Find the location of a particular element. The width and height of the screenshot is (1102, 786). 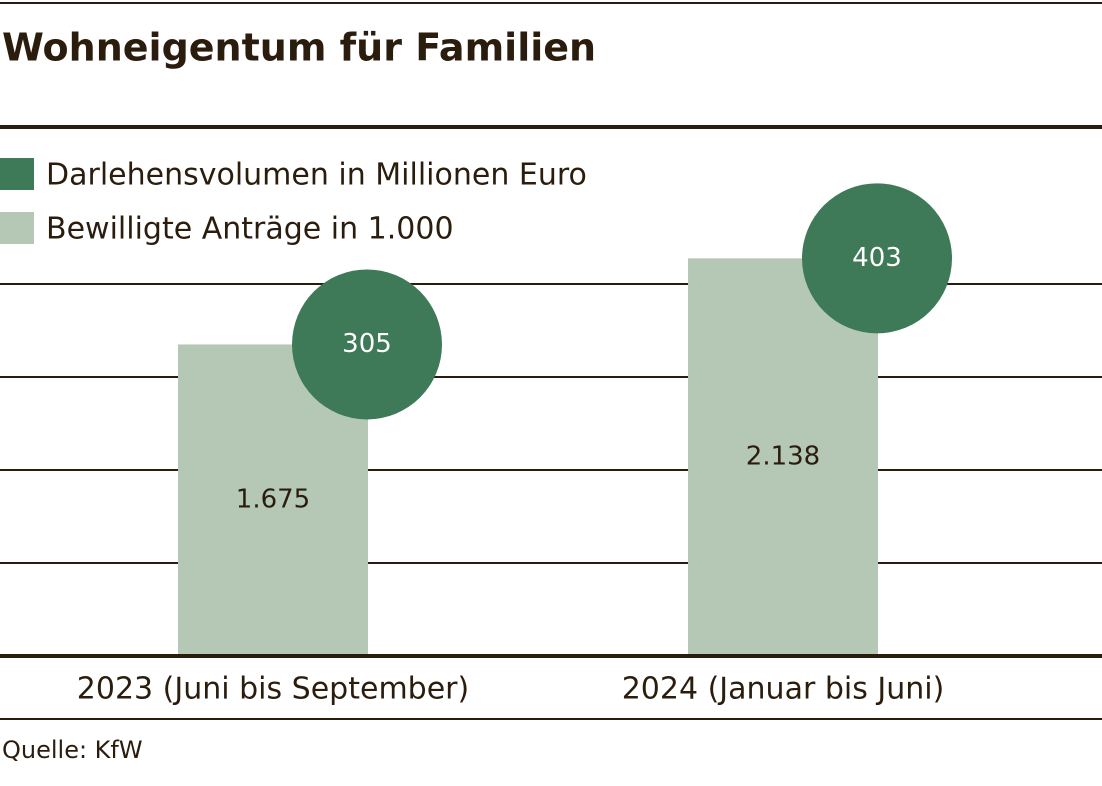

source: Quelle: KfW is located at coordinates (72, 750).